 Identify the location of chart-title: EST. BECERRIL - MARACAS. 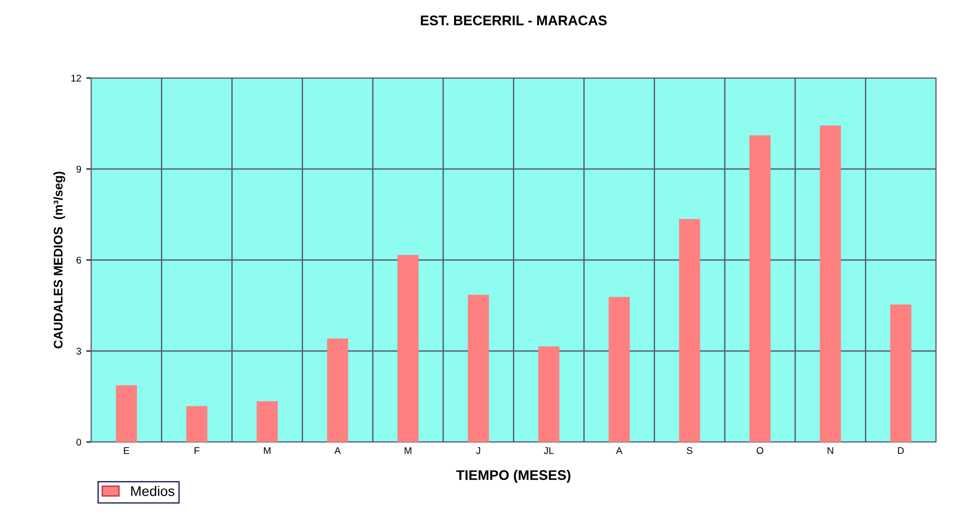
(513, 21).